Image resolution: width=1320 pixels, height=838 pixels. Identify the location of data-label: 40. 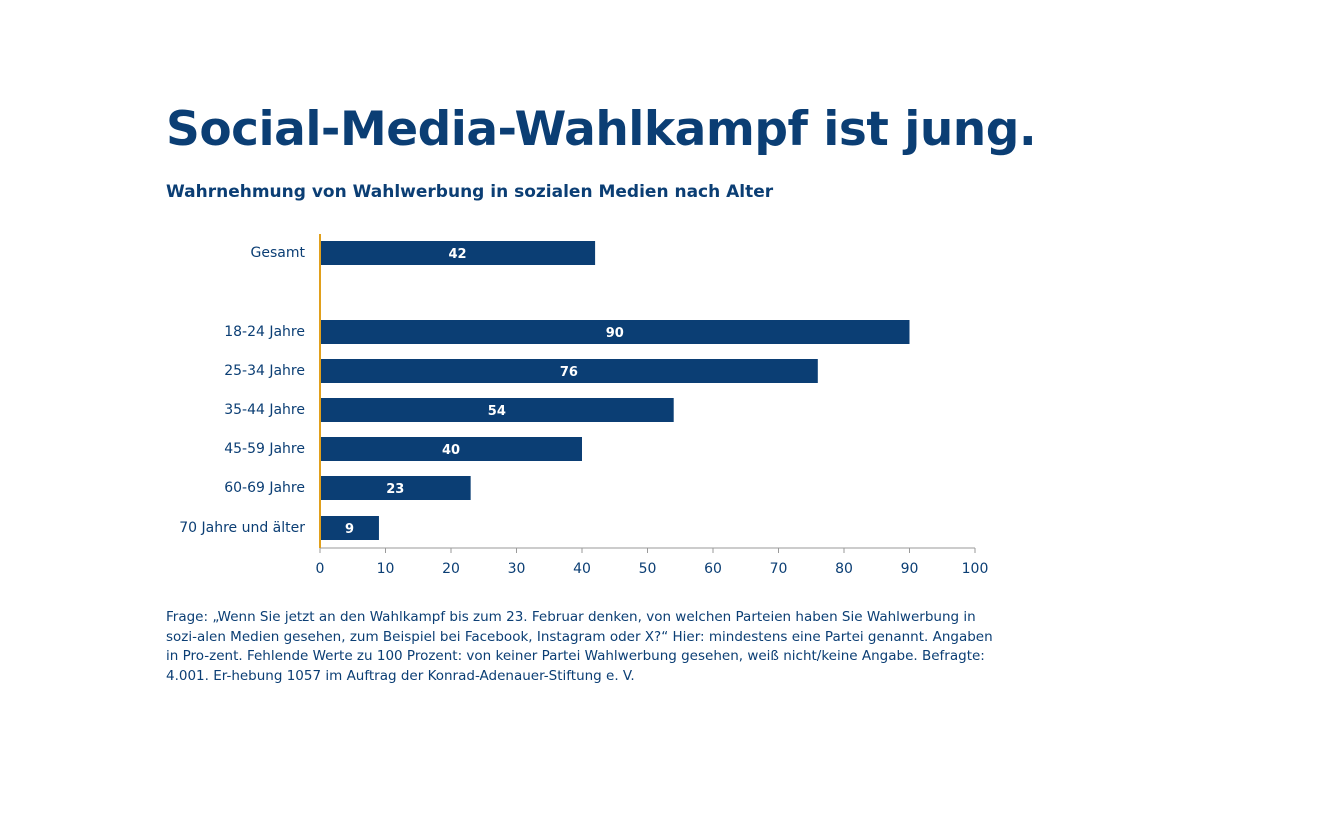
(451, 450).